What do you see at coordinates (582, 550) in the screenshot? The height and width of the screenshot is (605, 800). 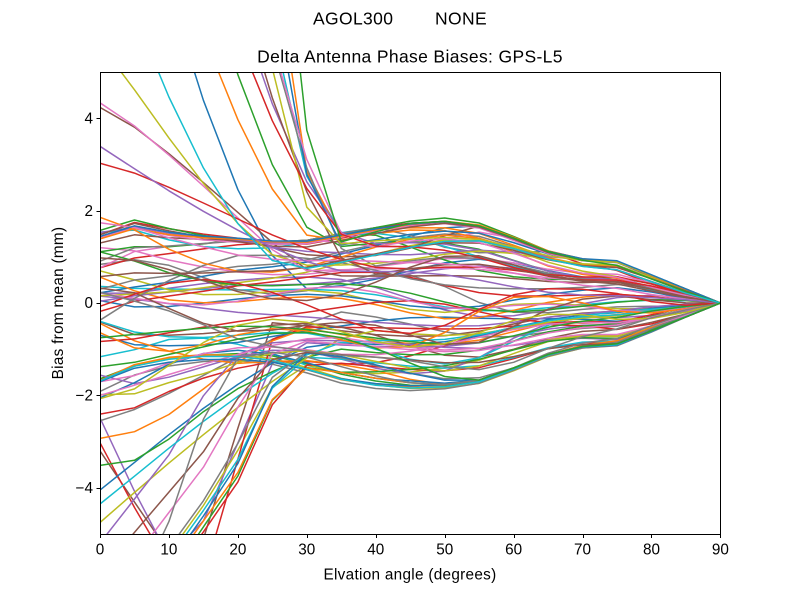 I see `svg-text: 70` at bounding box center [582, 550].